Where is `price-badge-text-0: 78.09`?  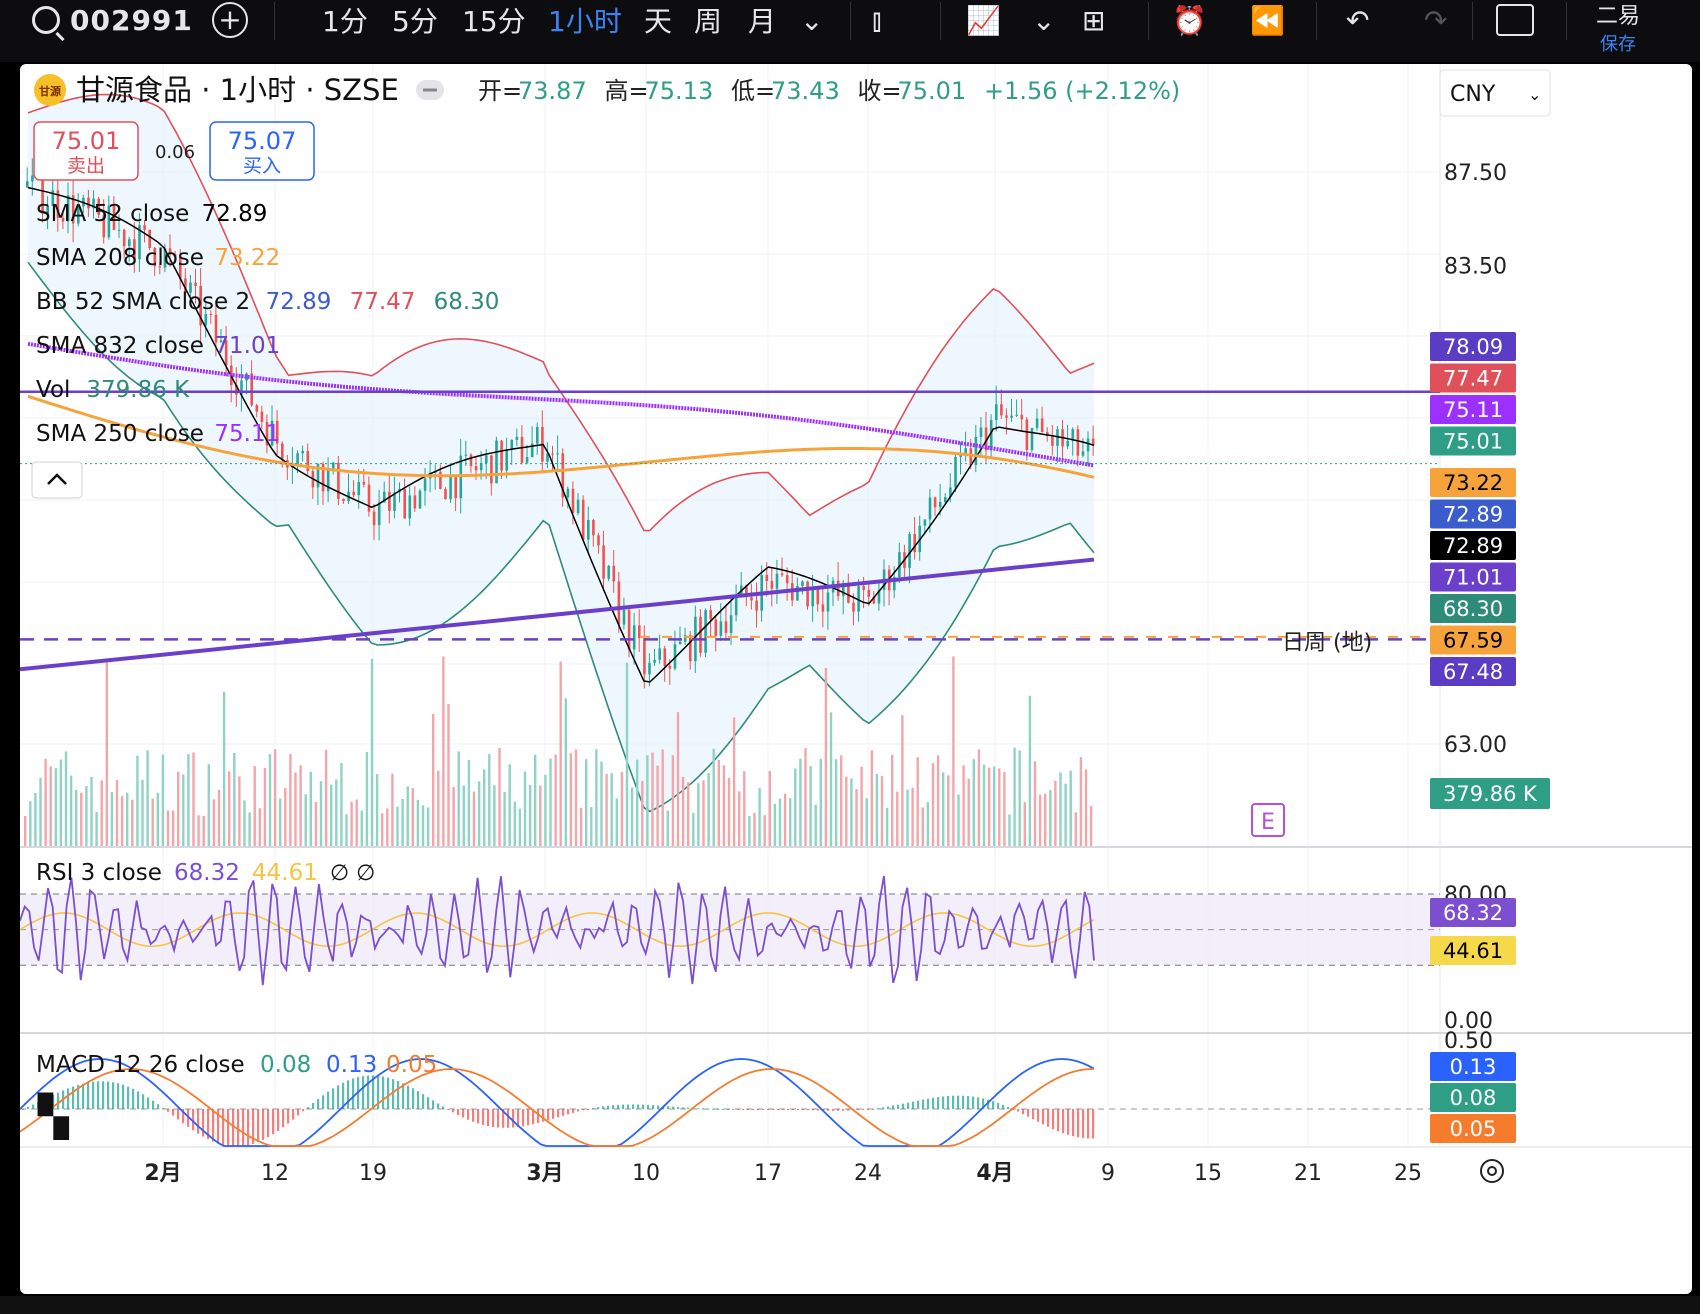 price-badge-text-0: 78.09 is located at coordinates (1473, 347).